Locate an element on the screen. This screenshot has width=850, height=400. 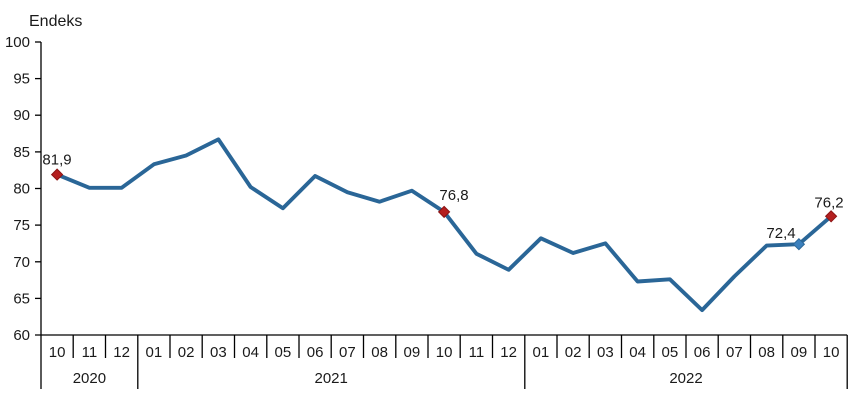
svg-text: Endeks is located at coordinates (55, 21).